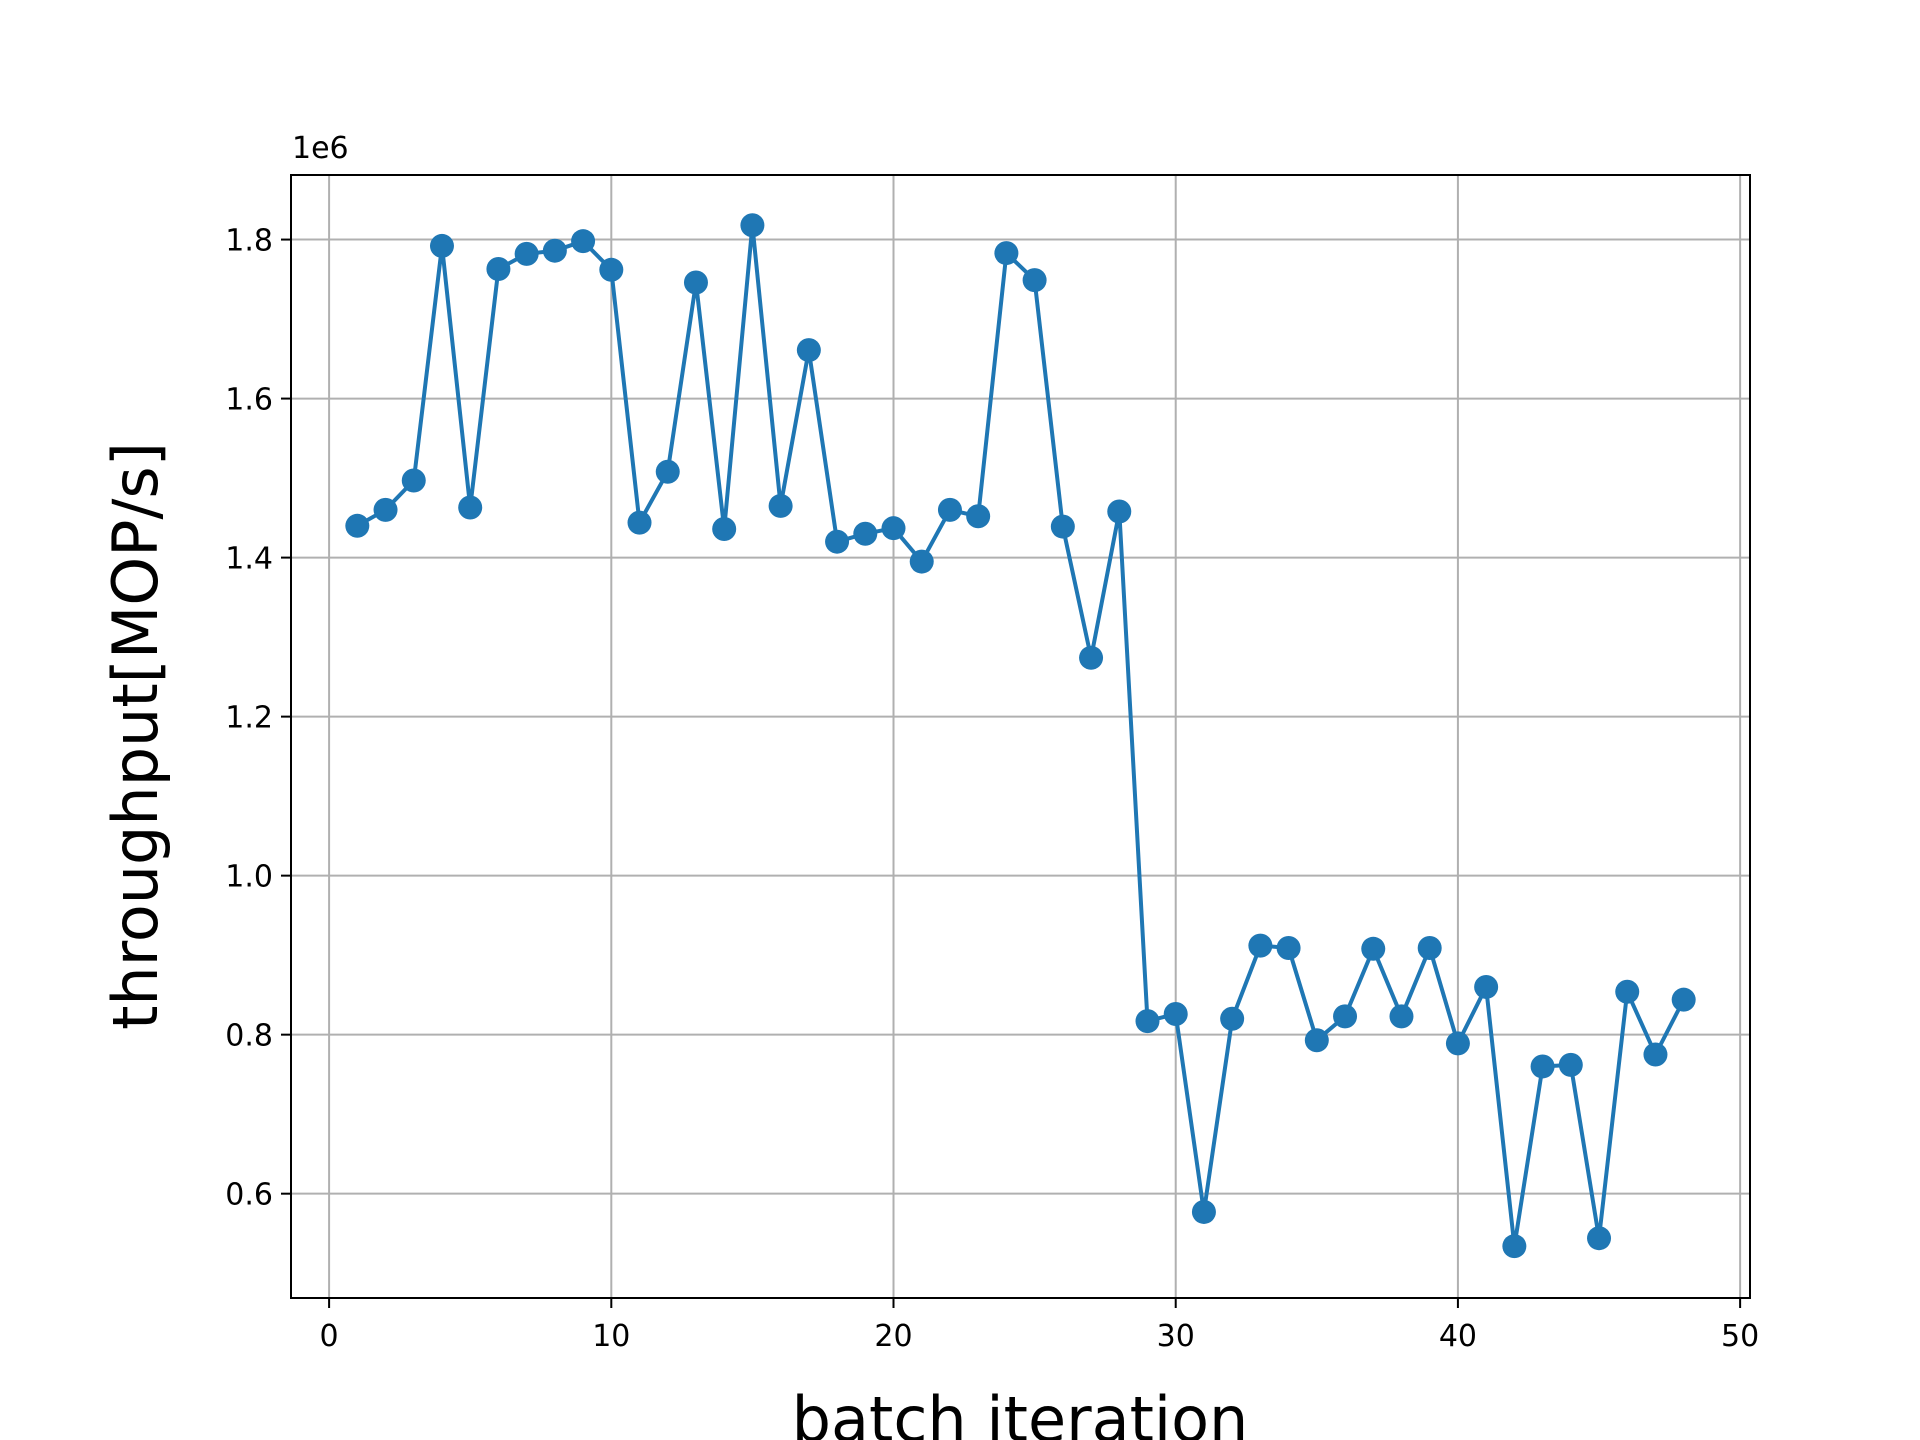  I want to click on y-tick-label: 1.0, so click(249, 877).